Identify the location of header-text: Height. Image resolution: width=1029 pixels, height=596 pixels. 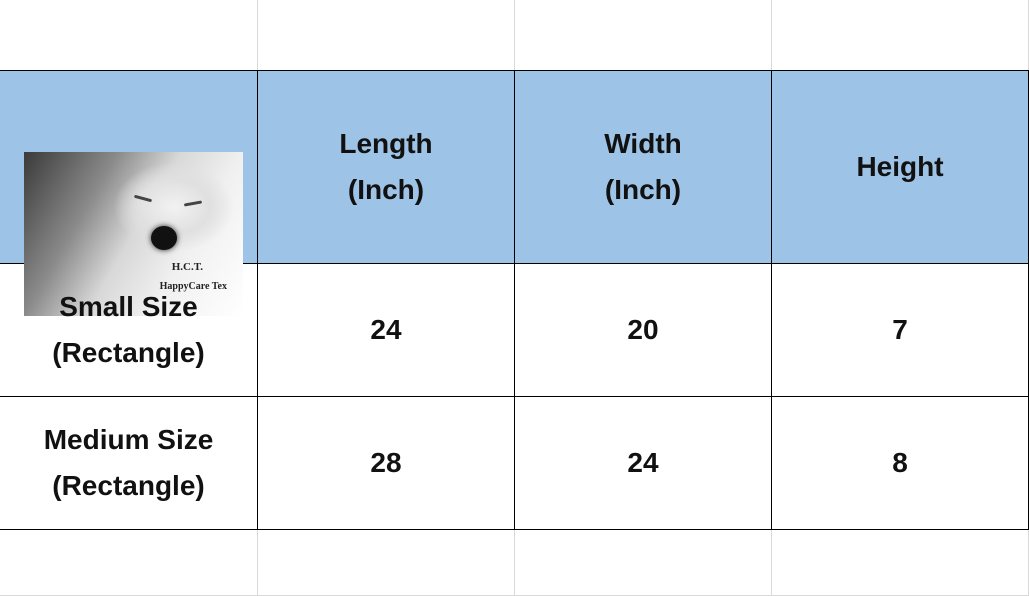
(900, 166).